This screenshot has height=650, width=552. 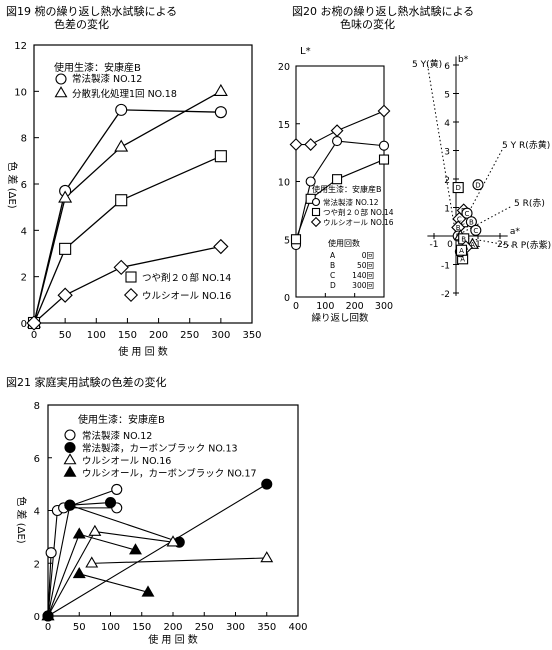 I want to click on fig20-right-hue-label-0: 5 Y(黄), so click(x=427, y=64).